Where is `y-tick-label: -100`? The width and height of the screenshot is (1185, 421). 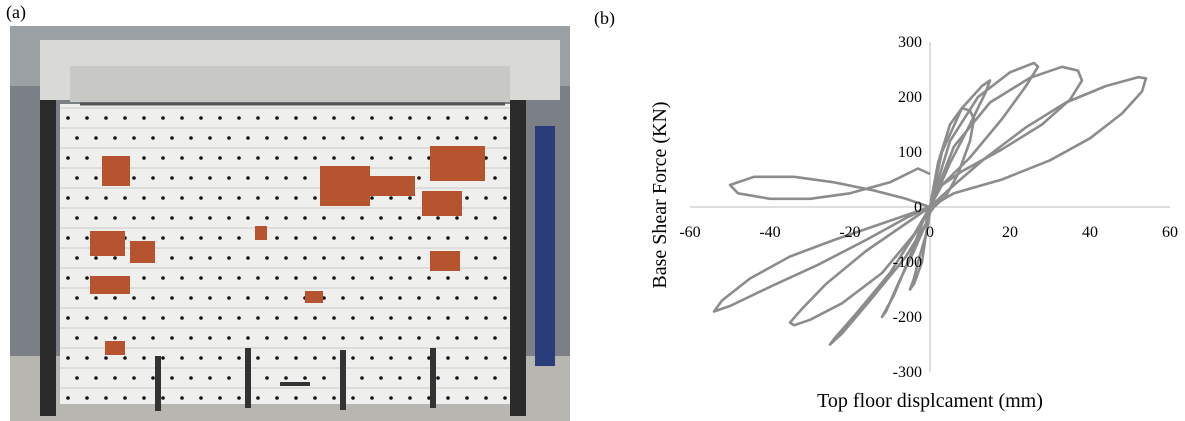 y-tick-label: -100 is located at coordinates (907, 262).